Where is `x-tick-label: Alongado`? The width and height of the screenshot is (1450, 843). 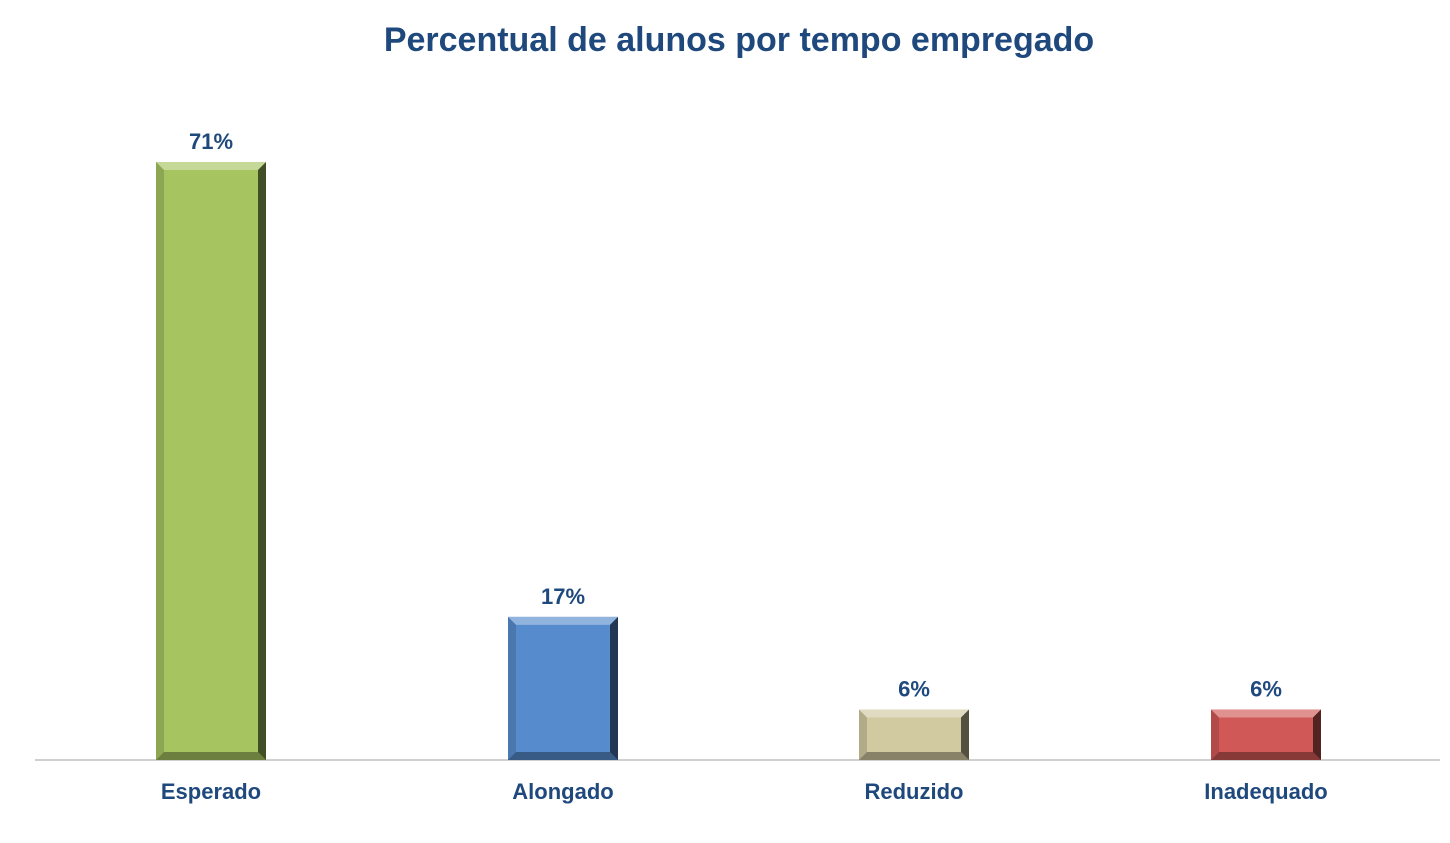 x-tick-label: Alongado is located at coordinates (562, 791).